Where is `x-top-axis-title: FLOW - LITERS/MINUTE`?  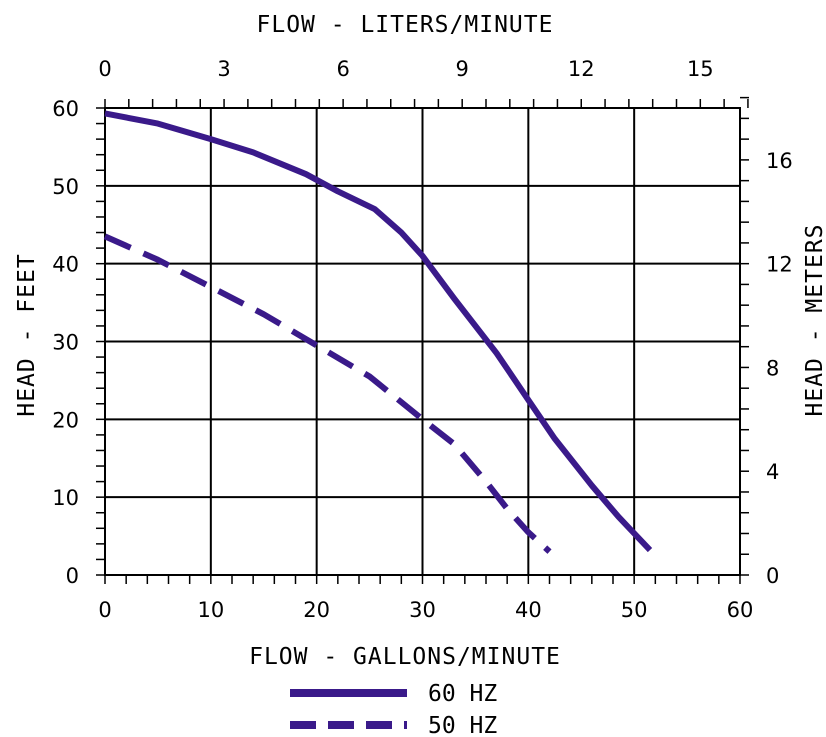
x-top-axis-title: FLOW - LITERS/MINUTE is located at coordinates (405, 25).